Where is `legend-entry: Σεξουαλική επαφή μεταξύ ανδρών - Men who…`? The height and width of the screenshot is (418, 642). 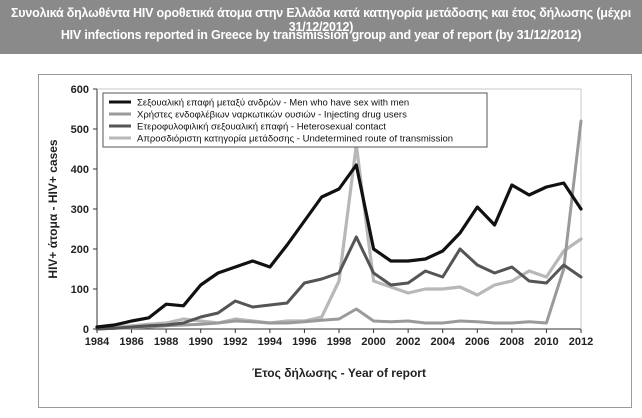
legend-entry: Σεξουαλική επαφή μεταξύ ανδρών - Men who… is located at coordinates (273, 103).